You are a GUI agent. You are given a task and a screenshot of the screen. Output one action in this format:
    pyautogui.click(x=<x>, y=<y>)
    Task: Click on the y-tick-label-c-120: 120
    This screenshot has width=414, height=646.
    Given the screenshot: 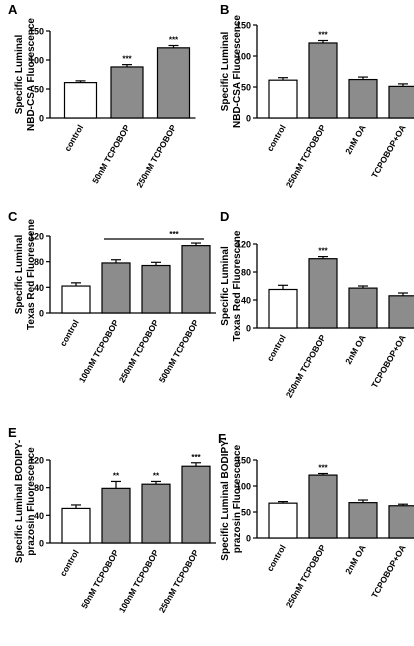 What is the action you would take?
    pyautogui.click(x=36, y=237)
    